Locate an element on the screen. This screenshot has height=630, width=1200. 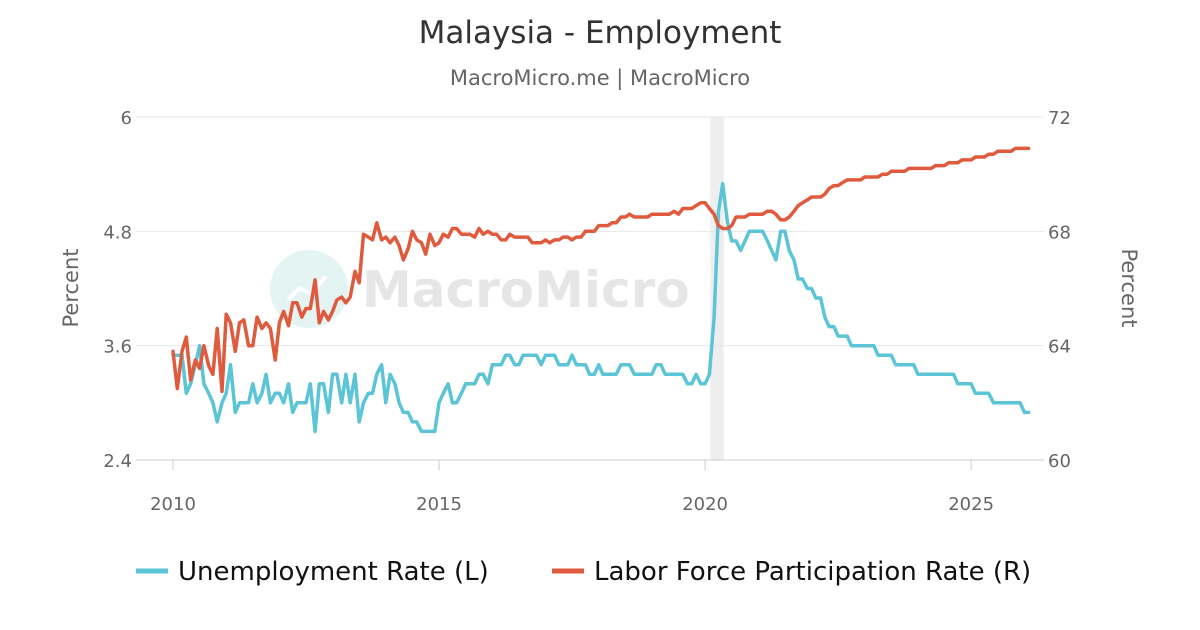
legend-item-unemployment: Unemployment Rate (L) is located at coordinates (312, 572).